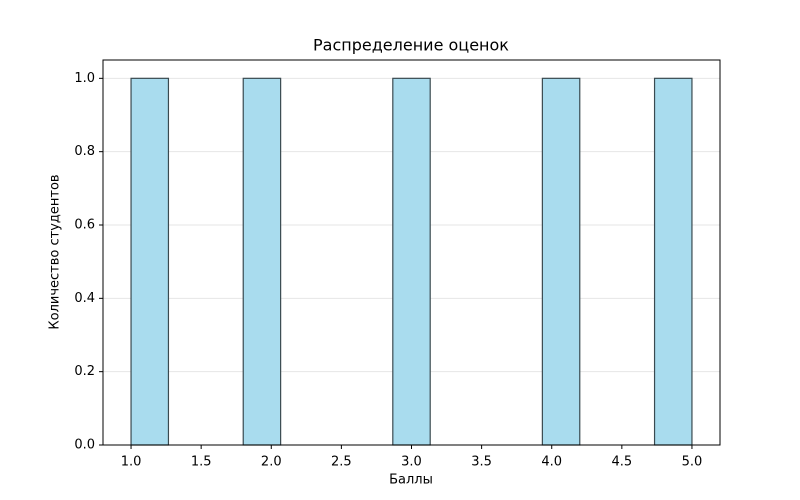  What do you see at coordinates (481, 462) in the screenshot?
I see `x-tick-label: 3.5` at bounding box center [481, 462].